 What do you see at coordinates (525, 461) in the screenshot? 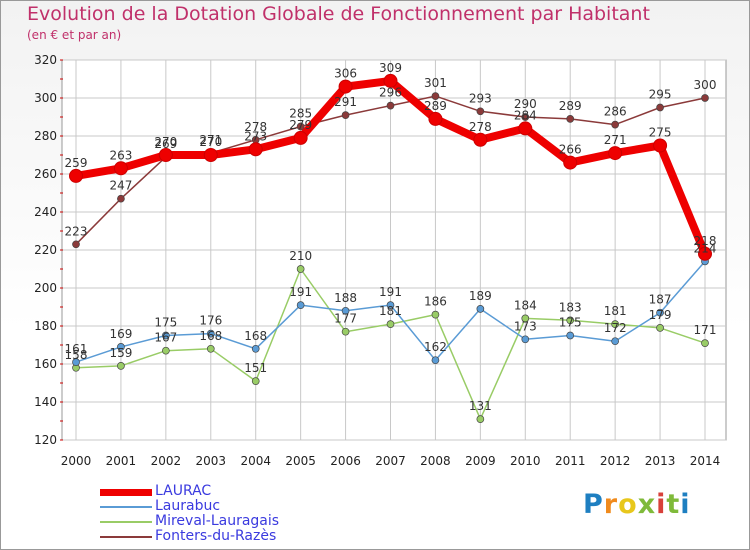
I see `x-tick-label: 2010` at bounding box center [525, 461].